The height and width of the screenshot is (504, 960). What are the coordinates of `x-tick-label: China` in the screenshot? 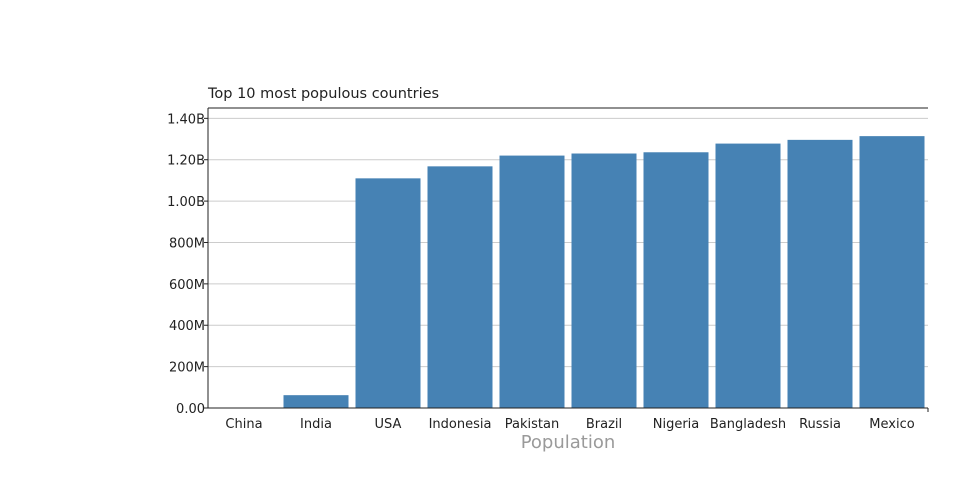 It's located at (243, 424).